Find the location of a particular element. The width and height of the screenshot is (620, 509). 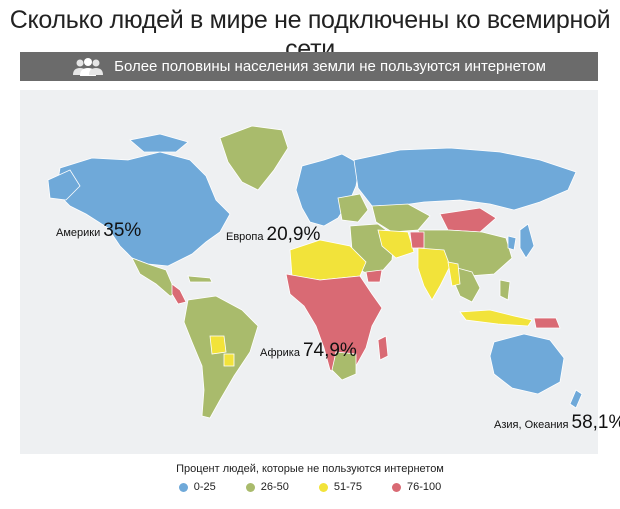

map-new-zealand is located at coordinates (576, 399).